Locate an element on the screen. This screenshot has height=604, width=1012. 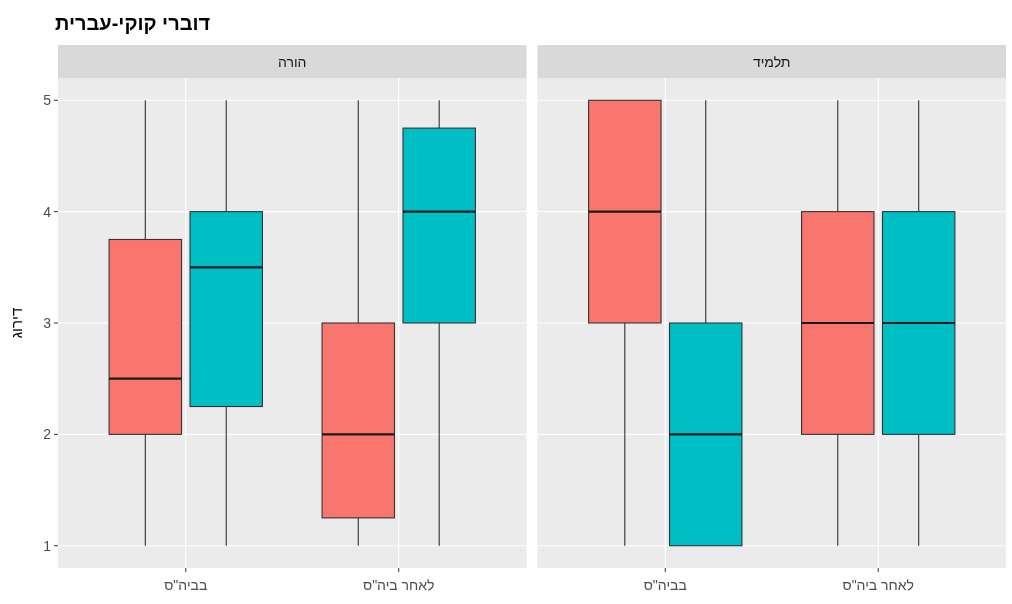
y-tick-label: 1 is located at coordinates (47, 545).